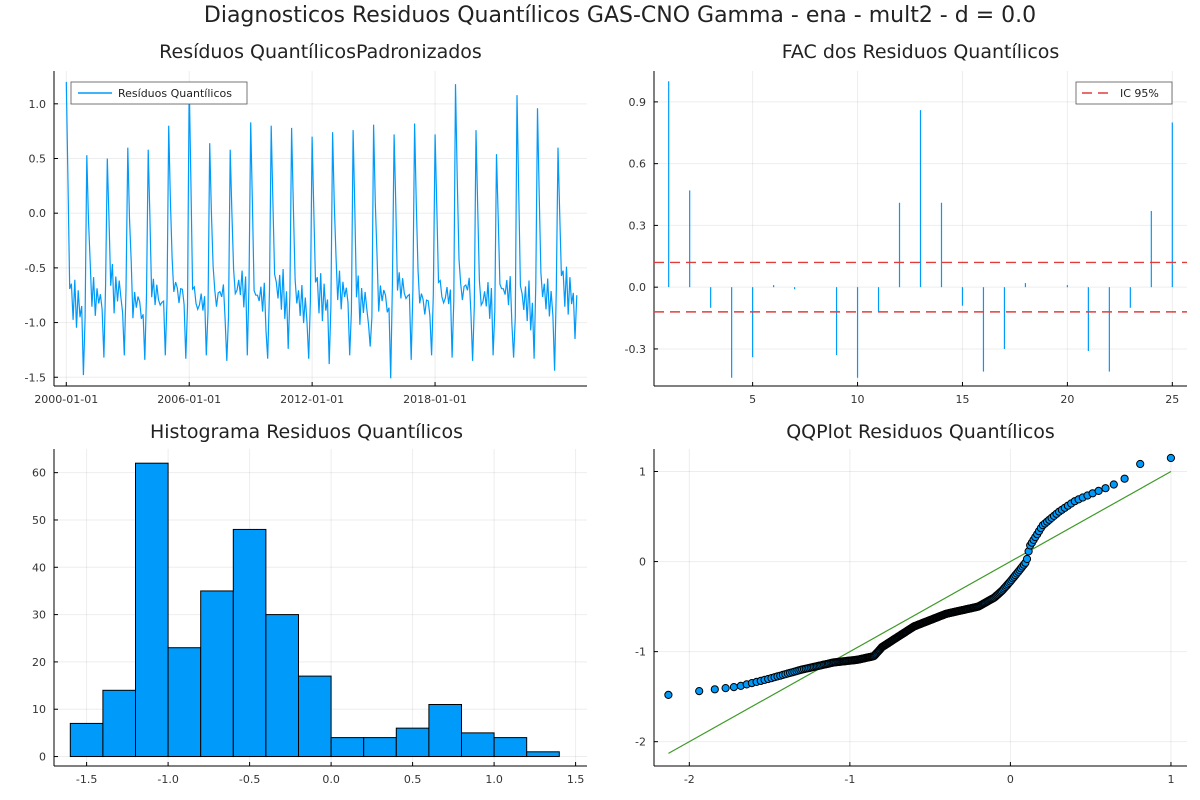 This screenshot has height=800, width=1200. What do you see at coordinates (312, 399) in the screenshot?
I see `ts-x-tick-label: 2012-01-01` at bounding box center [312, 399].